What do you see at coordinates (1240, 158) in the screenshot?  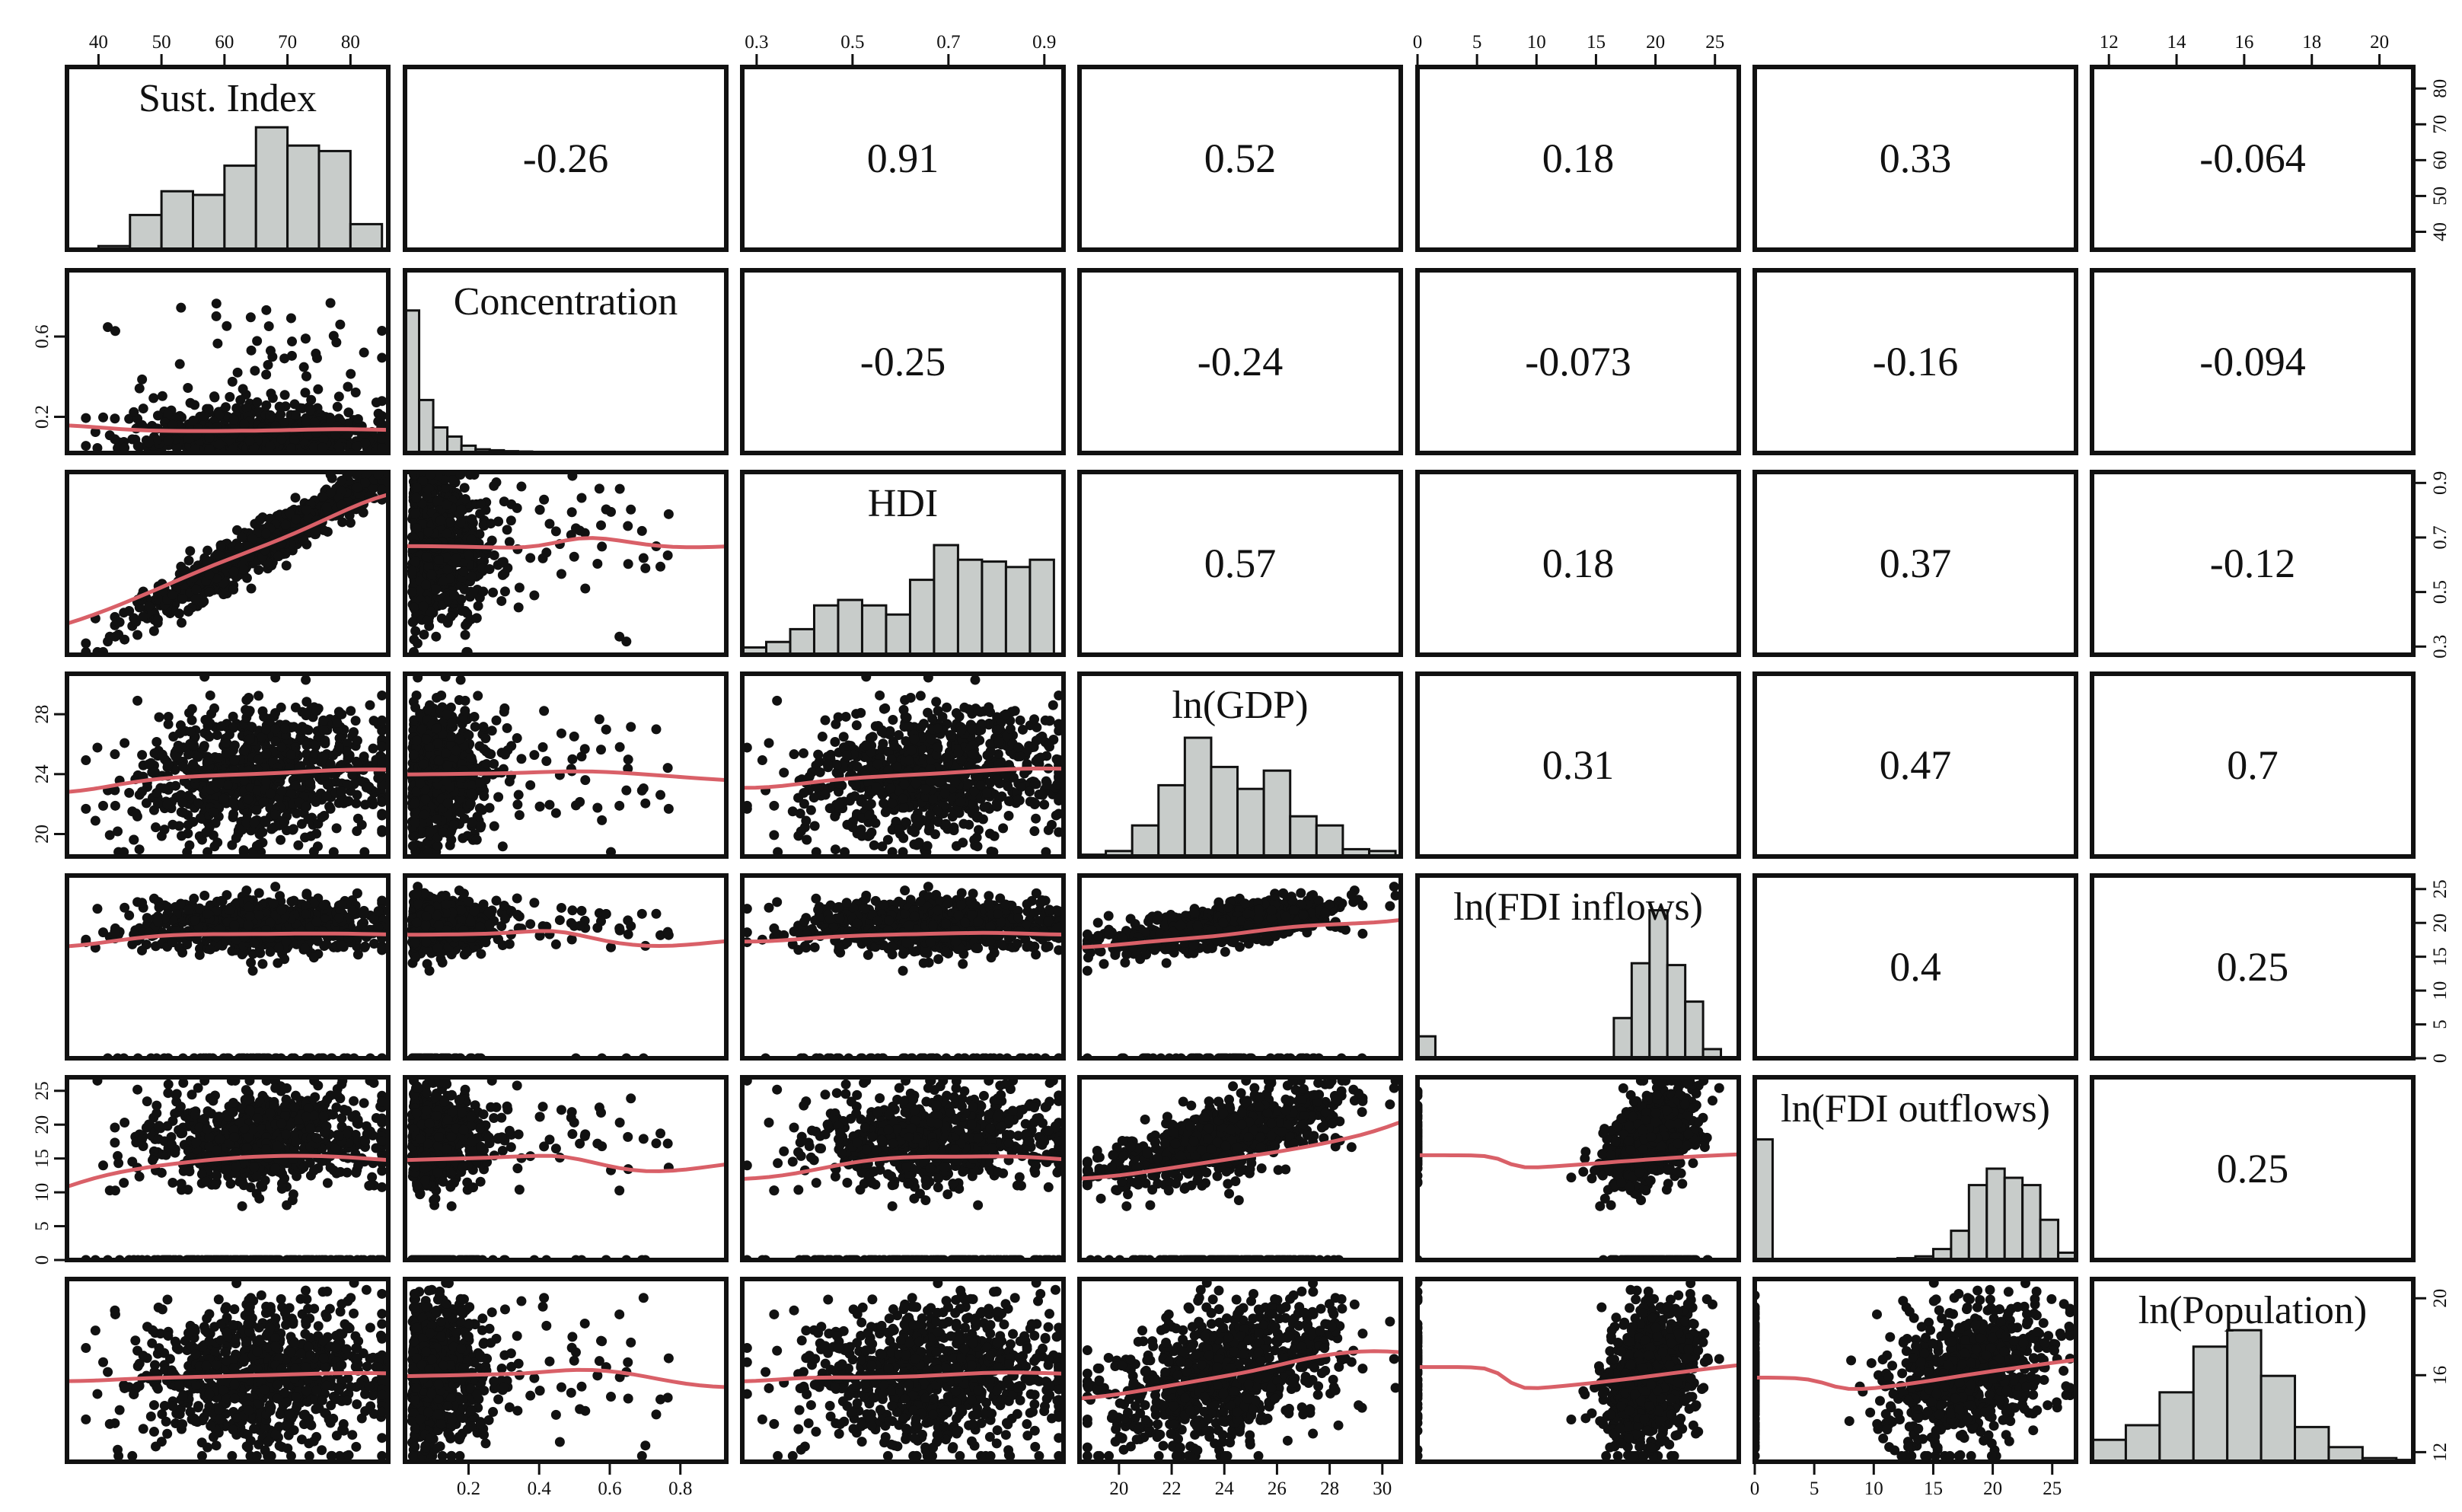 I see `panel-r0-c3: 0.52` at bounding box center [1240, 158].